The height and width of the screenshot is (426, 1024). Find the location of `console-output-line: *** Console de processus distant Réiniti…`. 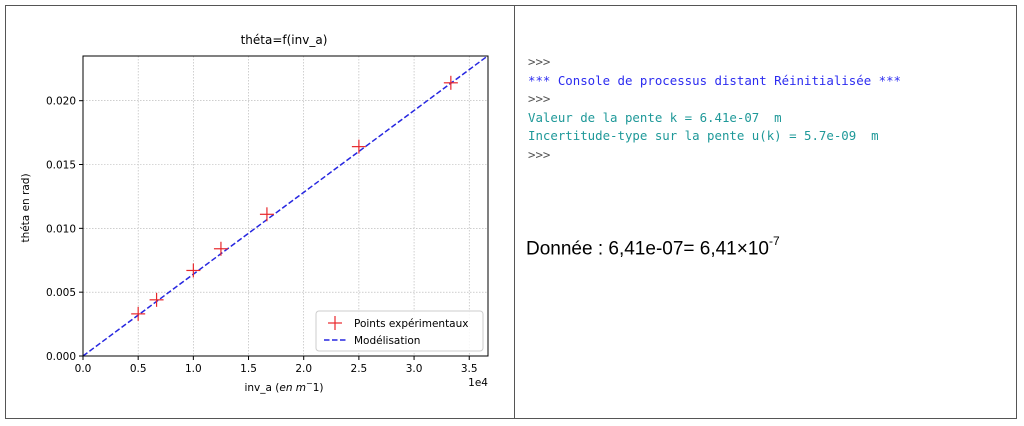

console-output-line: *** Console de processus distant Réiniti… is located at coordinates (714, 80).